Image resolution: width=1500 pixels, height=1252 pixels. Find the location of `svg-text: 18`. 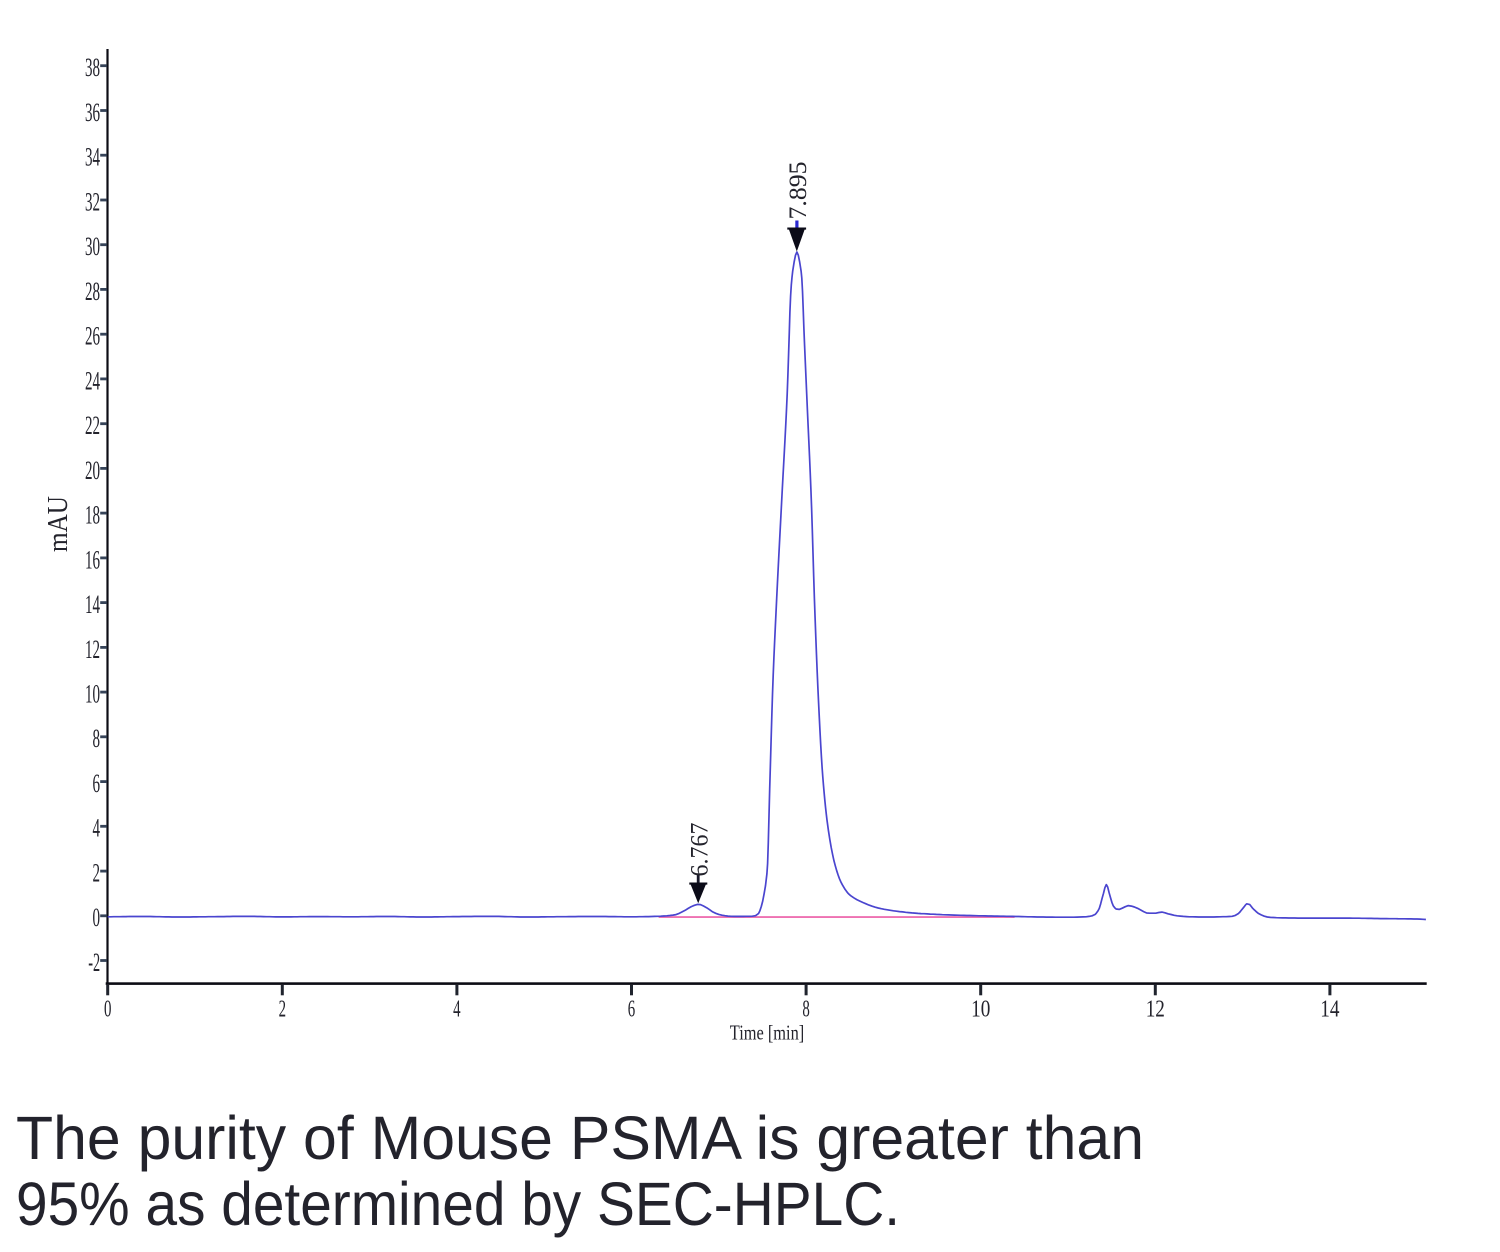

svg-text: 18 is located at coordinates (92, 514).